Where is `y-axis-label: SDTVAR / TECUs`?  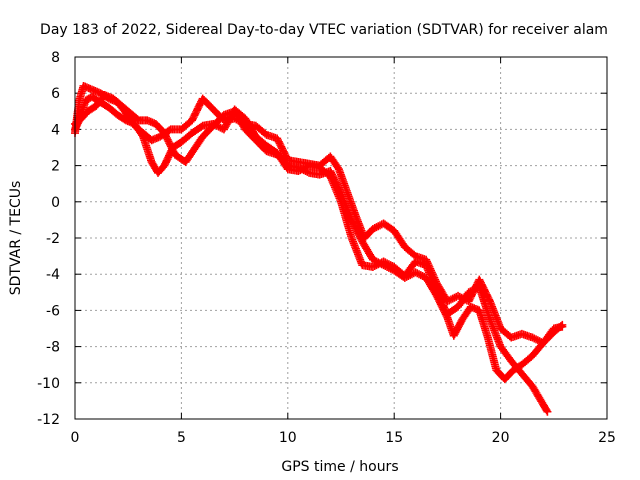 y-axis-label: SDTVAR / TECUs is located at coordinates (16, 238).